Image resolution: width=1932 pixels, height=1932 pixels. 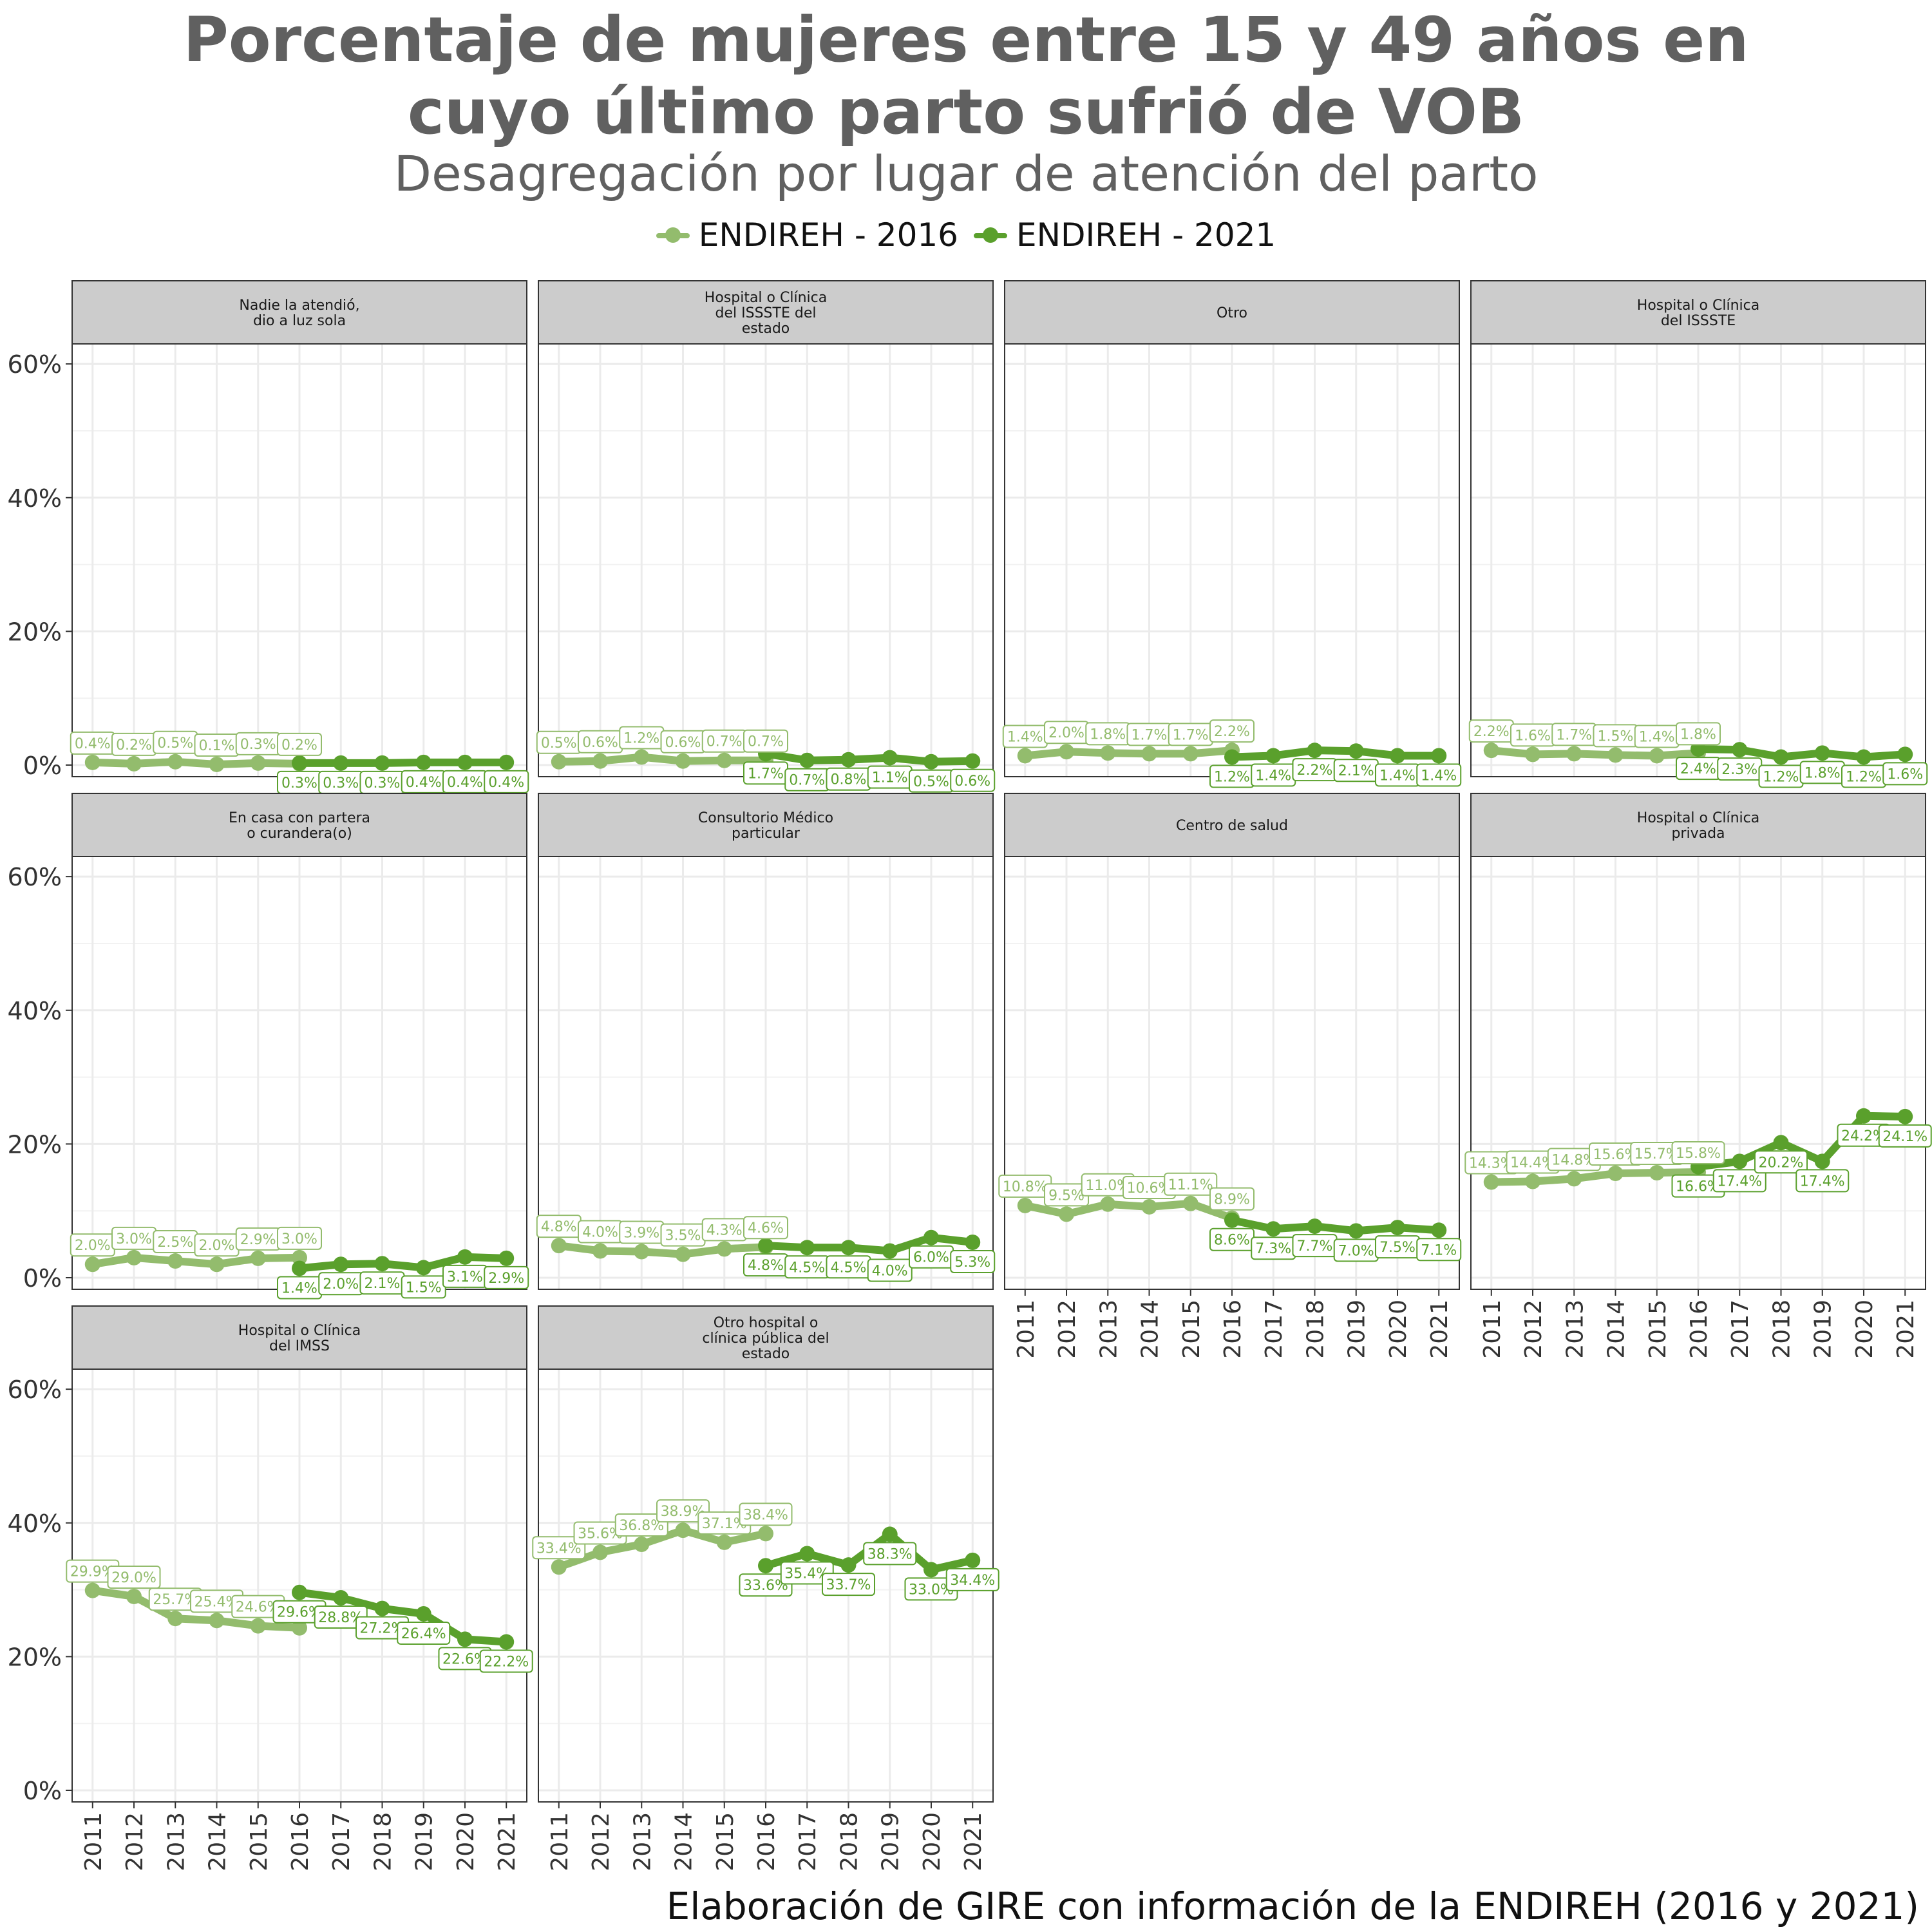 I want to click on series-2016-data-label: 1.5%, so click(x=1615, y=736).